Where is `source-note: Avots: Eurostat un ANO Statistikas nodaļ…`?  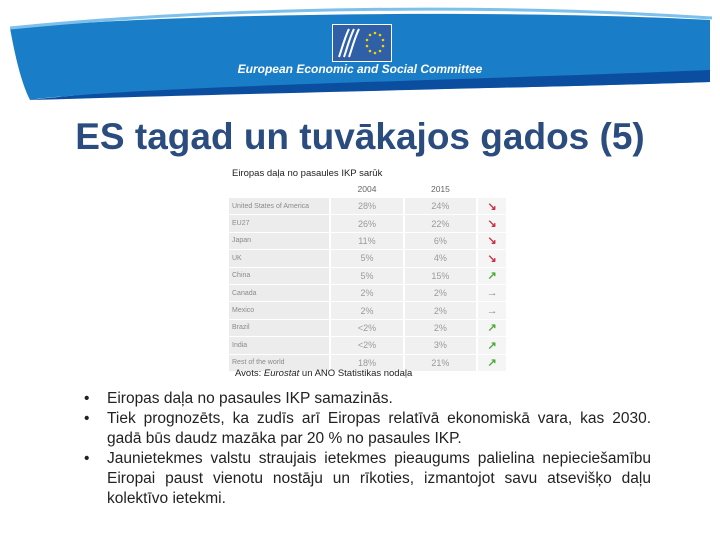 source-note: Avots: Eurostat un ANO Statistikas nodaļ… is located at coordinates (323, 373).